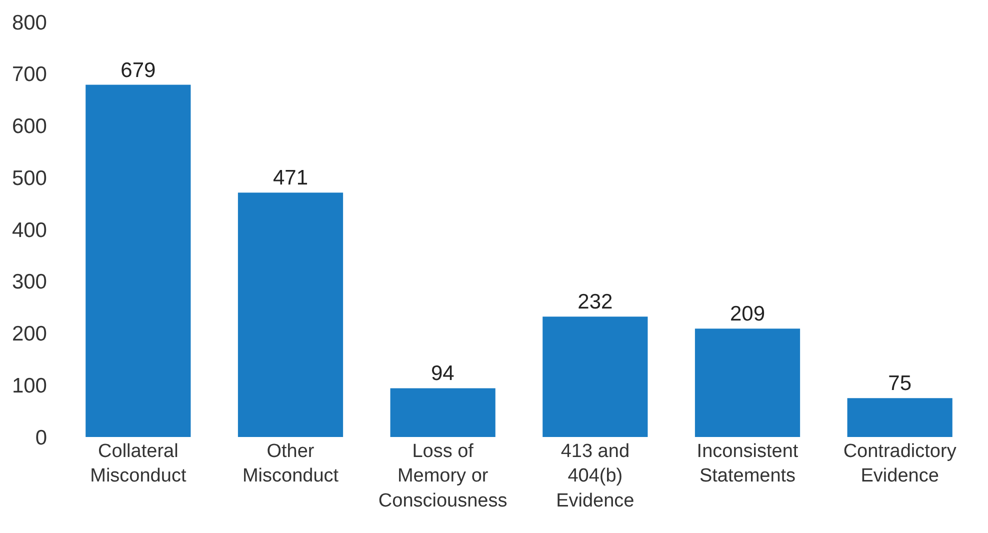 The image size is (988, 533). I want to click on y-tick-label: 300, so click(29, 282).